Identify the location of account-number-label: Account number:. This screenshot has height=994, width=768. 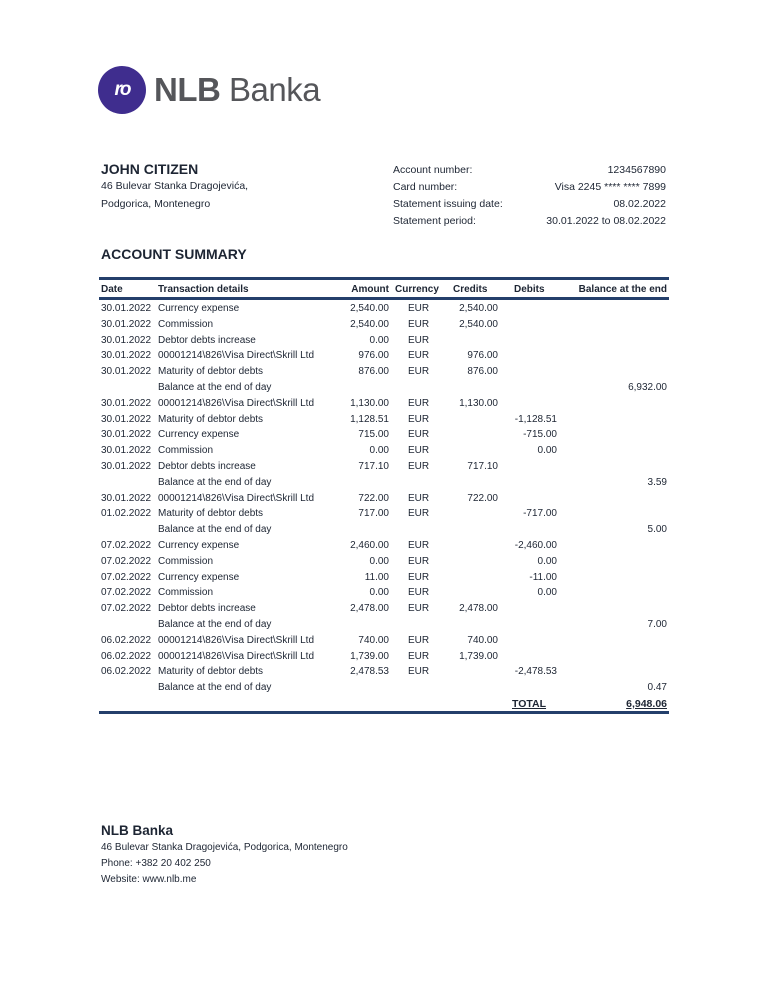
(433, 170).